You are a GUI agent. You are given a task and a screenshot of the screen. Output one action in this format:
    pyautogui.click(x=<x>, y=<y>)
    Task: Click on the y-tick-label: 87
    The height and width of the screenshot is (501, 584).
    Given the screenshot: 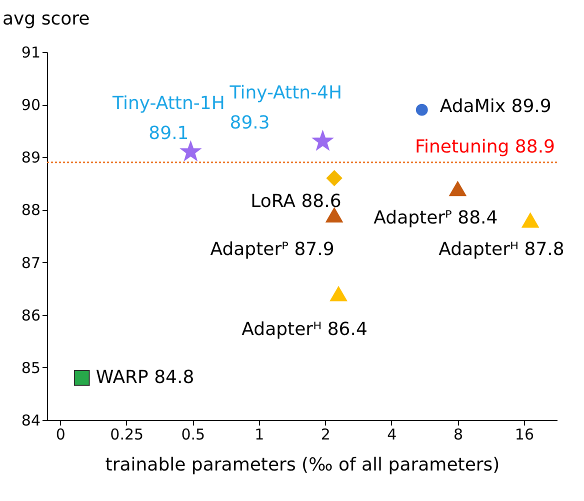 What is the action you would take?
    pyautogui.click(x=30, y=263)
    